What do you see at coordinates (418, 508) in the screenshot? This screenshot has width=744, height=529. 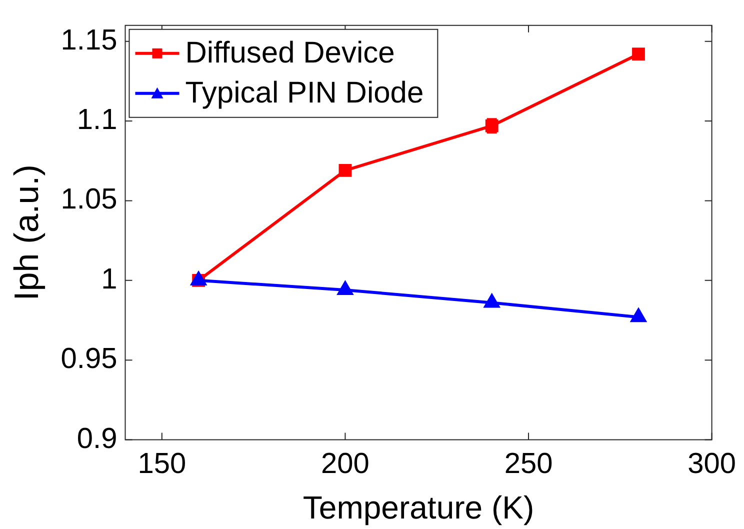 I see `x-axis-title: Temperature (K)` at bounding box center [418, 508].